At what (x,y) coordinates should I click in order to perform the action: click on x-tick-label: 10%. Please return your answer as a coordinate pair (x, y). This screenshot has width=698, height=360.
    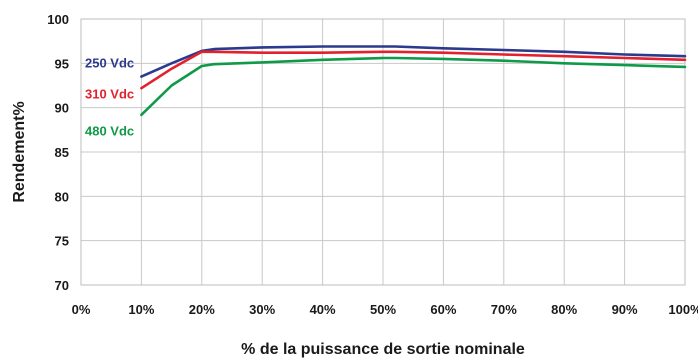
    Looking at the image, I should click on (141, 309).